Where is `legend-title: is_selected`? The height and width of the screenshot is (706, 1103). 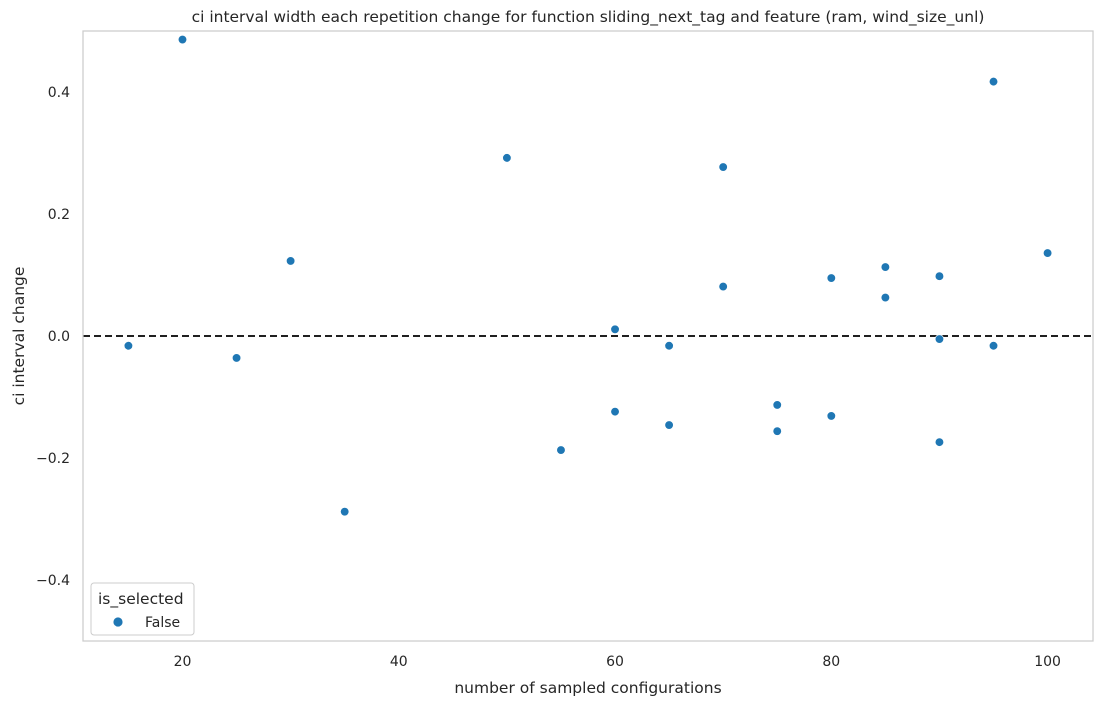
legend-title: is_selected is located at coordinates (141, 599).